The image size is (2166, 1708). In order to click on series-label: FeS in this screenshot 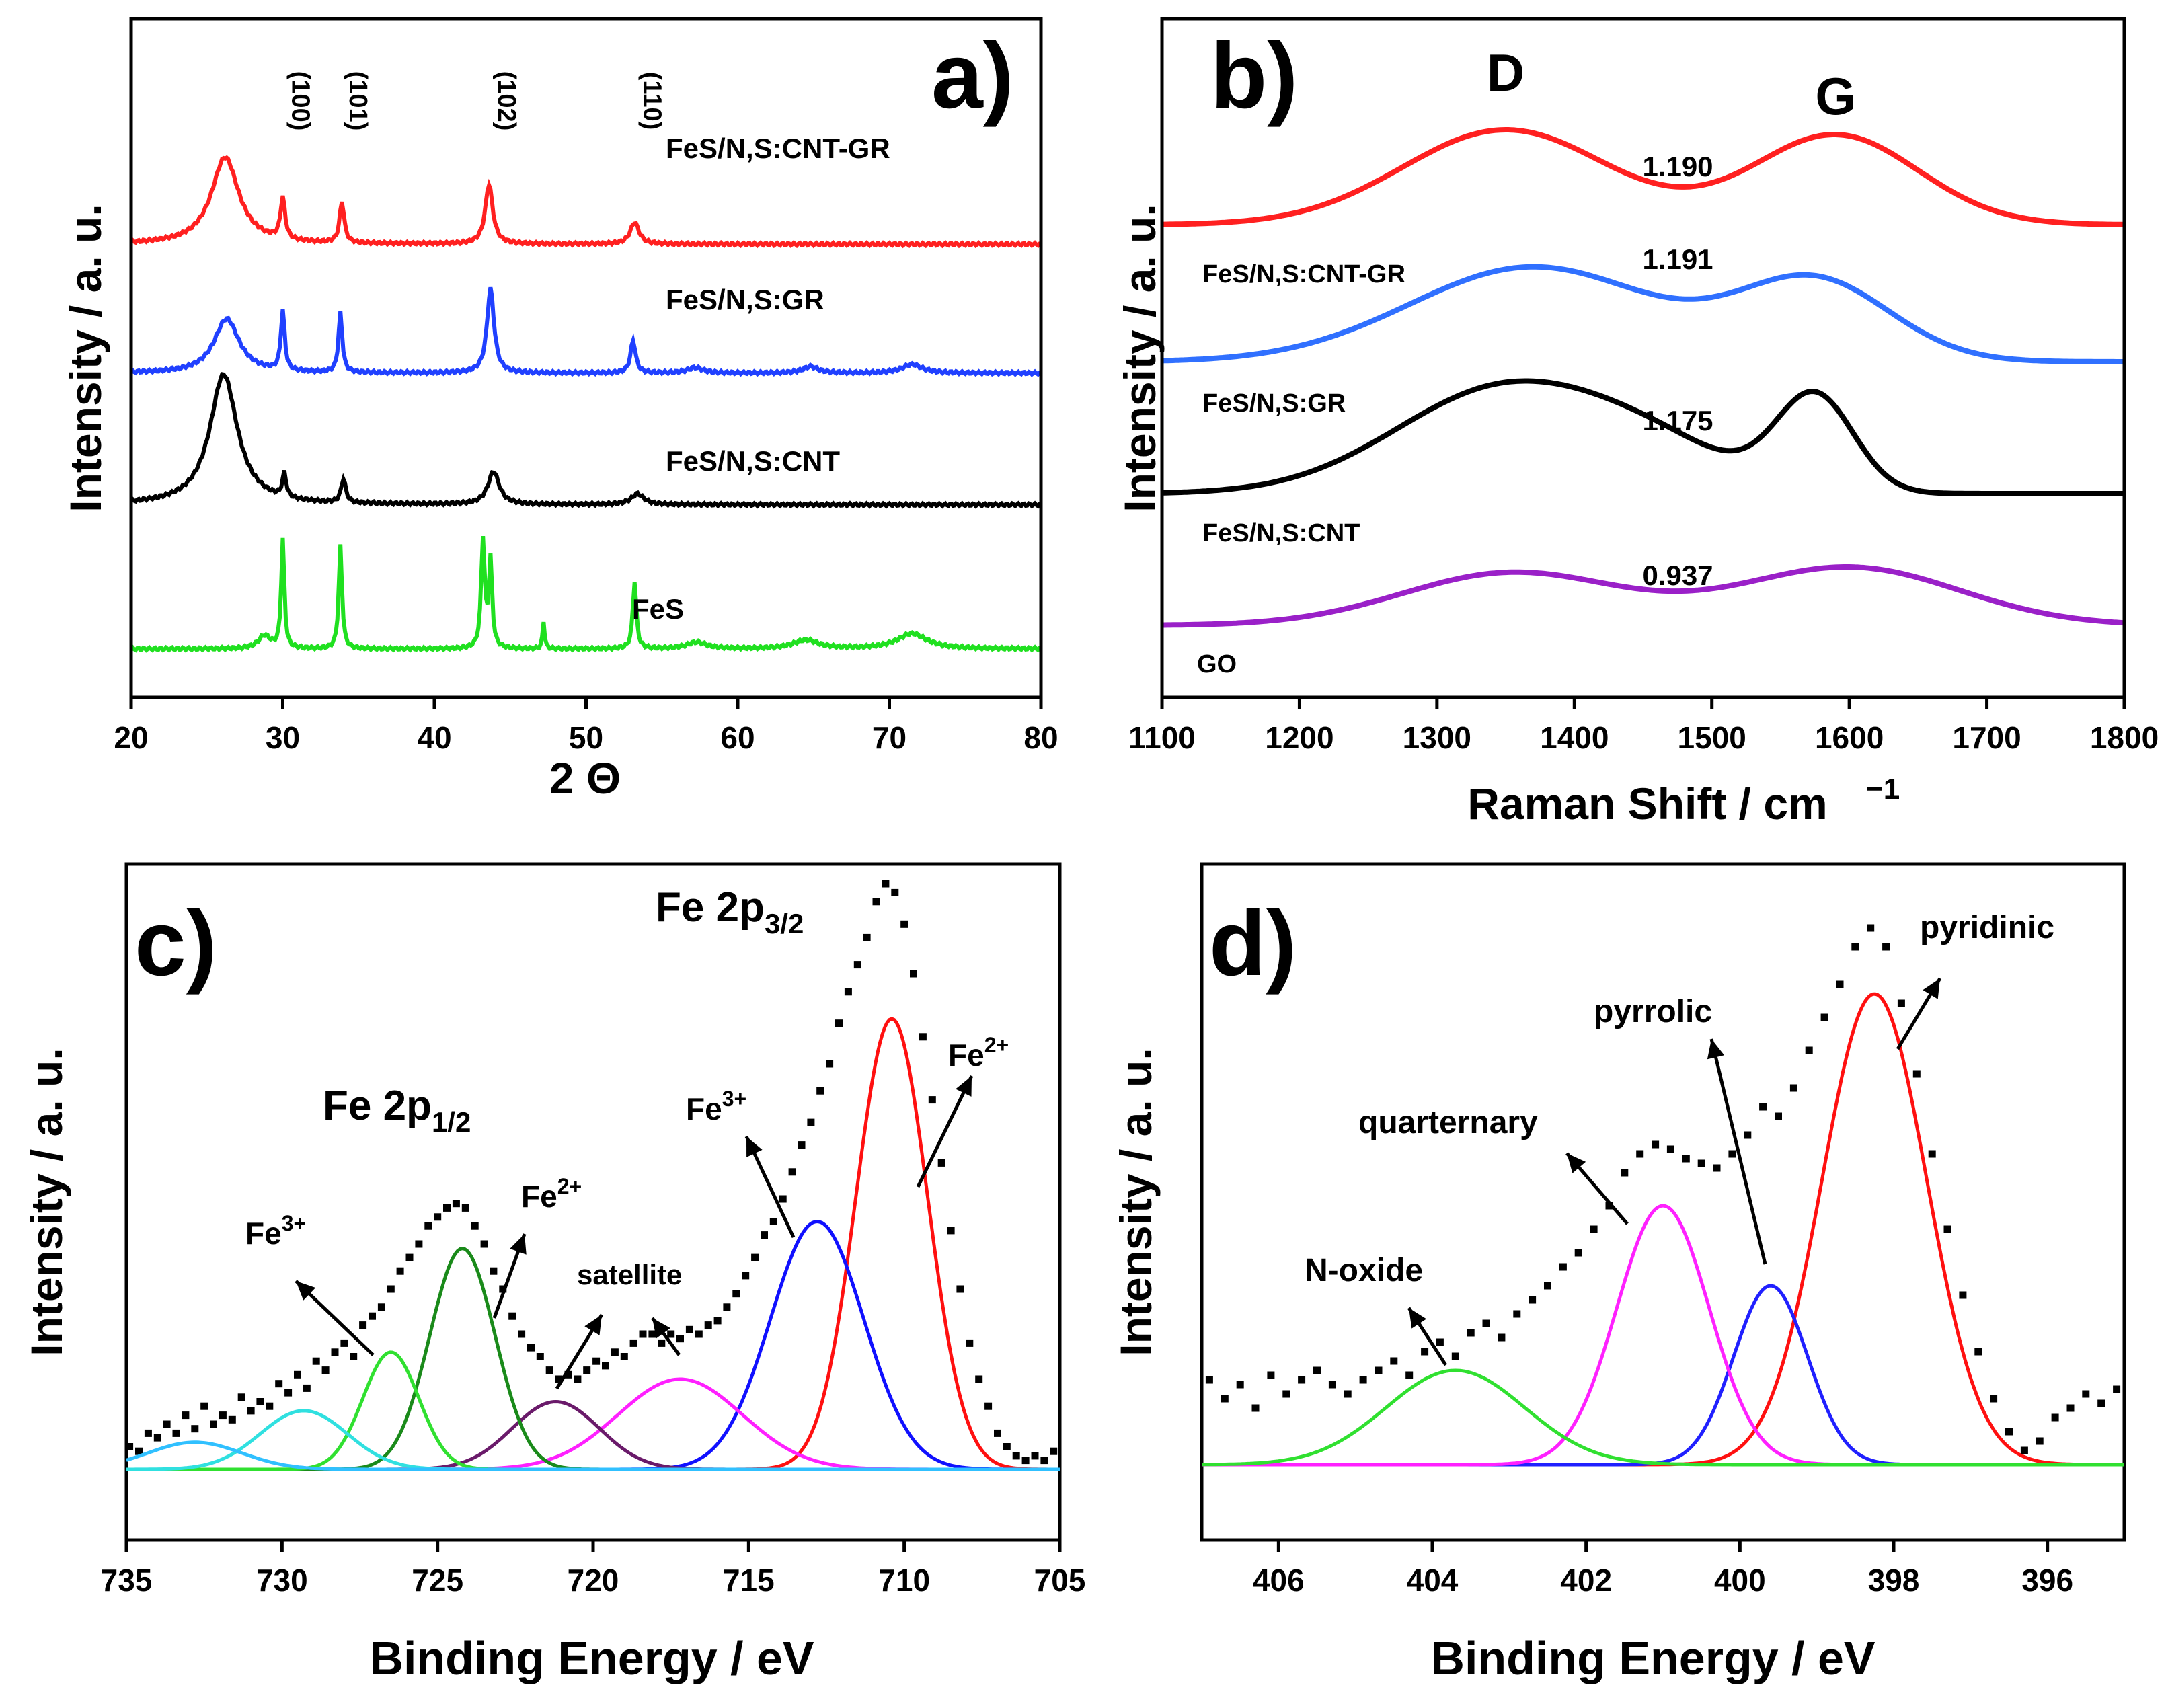, I will do `click(658, 609)`.